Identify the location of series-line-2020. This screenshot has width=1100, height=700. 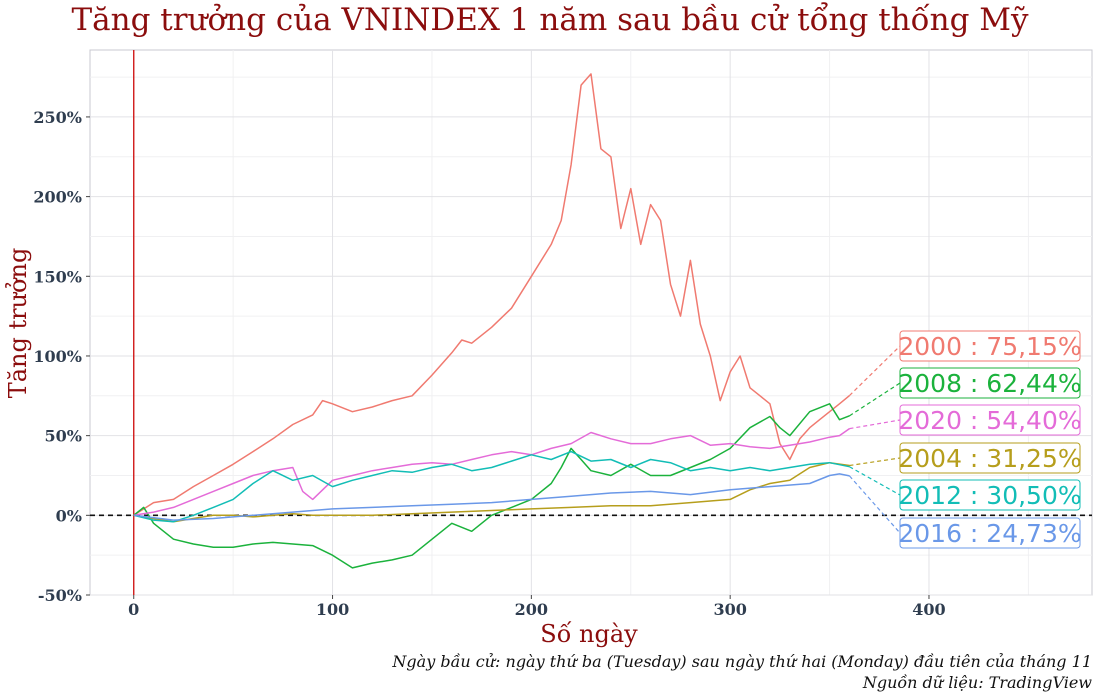
(491, 472).